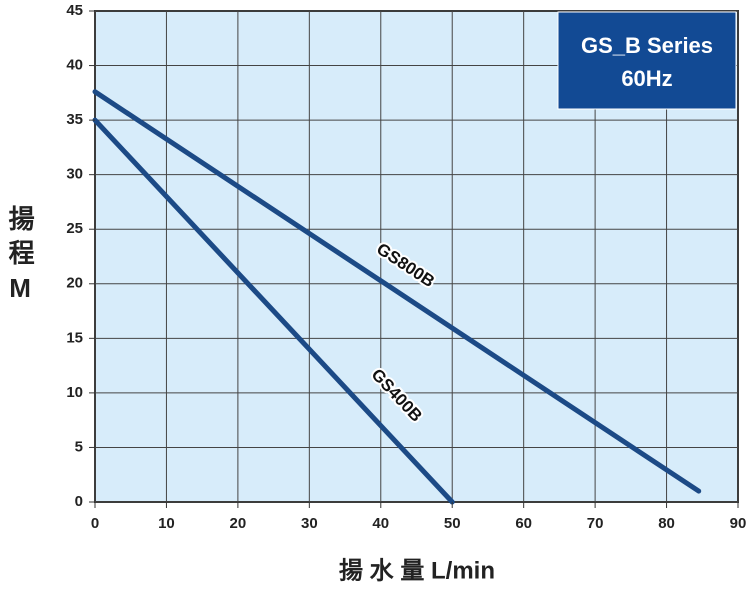  I want to click on chart-title: GS_B Series, so click(647, 45).